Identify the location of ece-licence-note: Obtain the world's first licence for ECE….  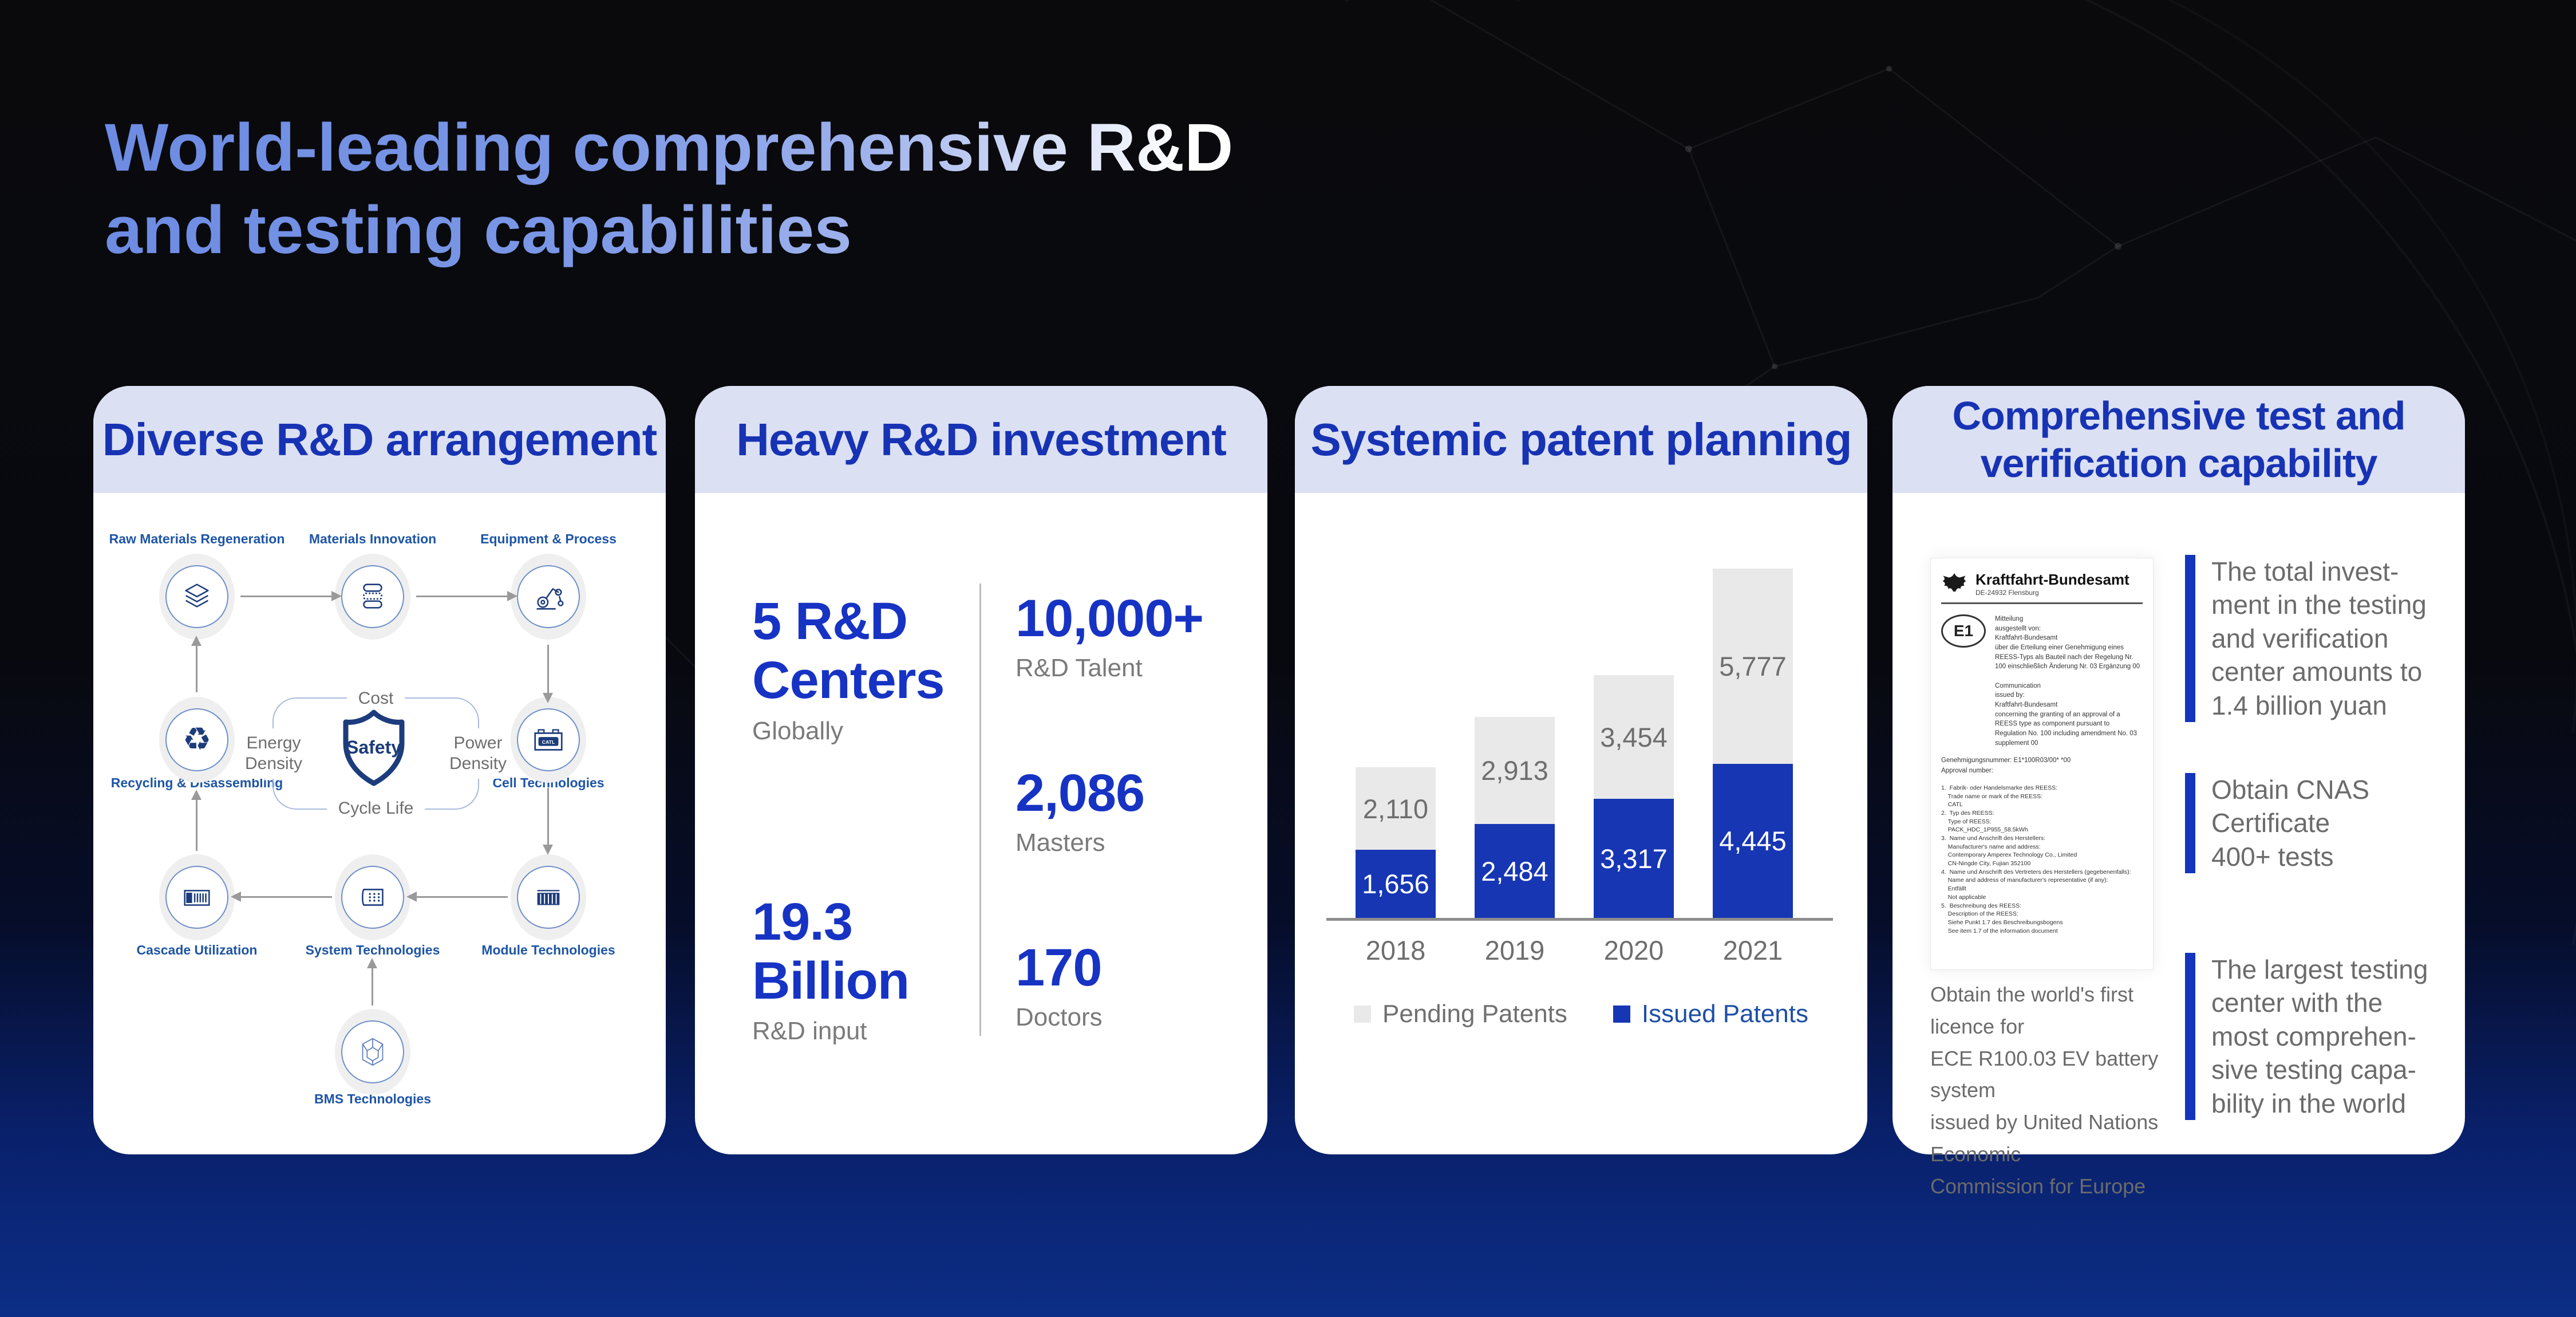
(2044, 1090).